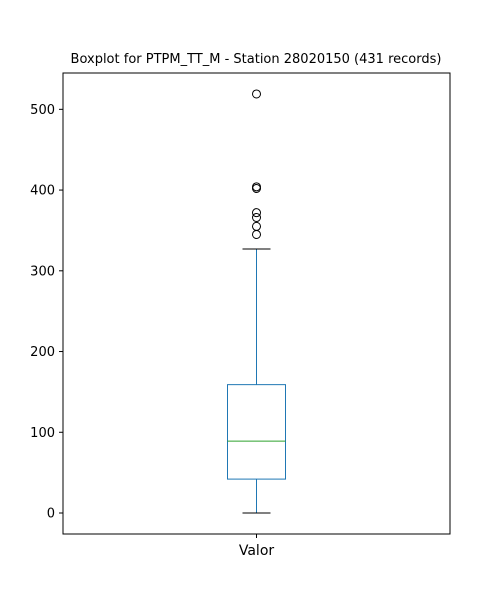 This screenshot has height=600, width=500. Describe the element at coordinates (51, 514) in the screenshot. I see `y-tick-label: 0` at that location.